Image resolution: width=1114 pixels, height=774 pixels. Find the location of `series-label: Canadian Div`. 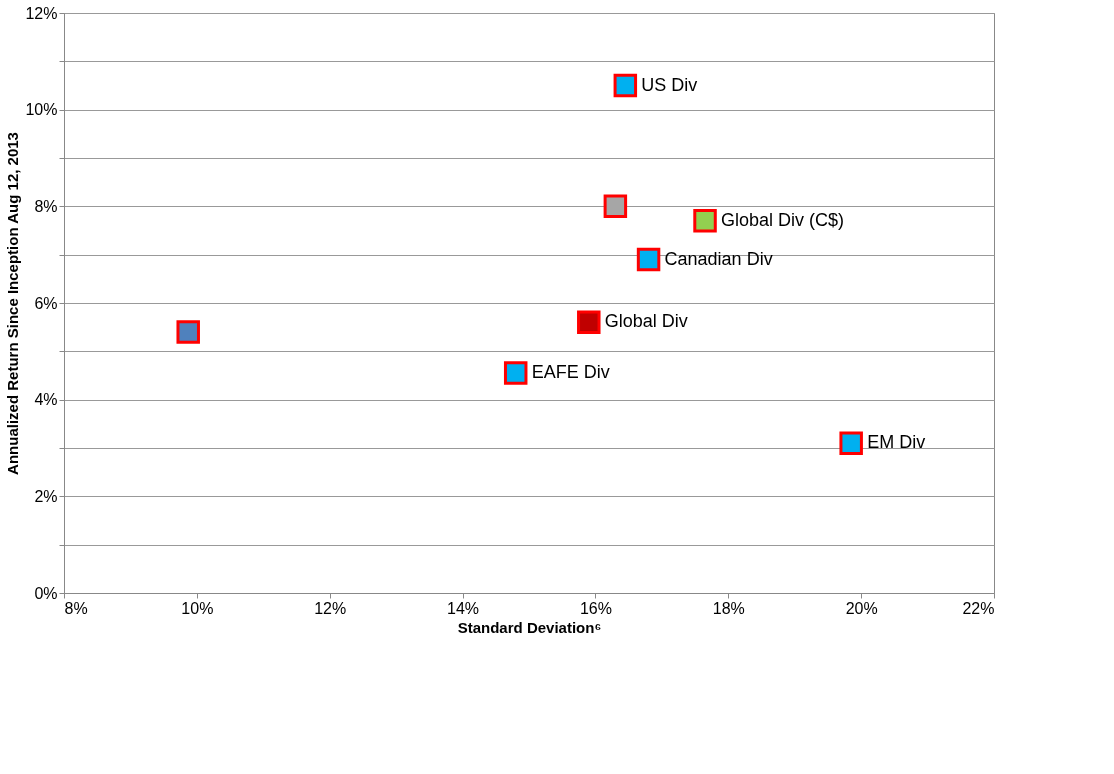

series-label: Canadian Div is located at coordinates (718, 258).